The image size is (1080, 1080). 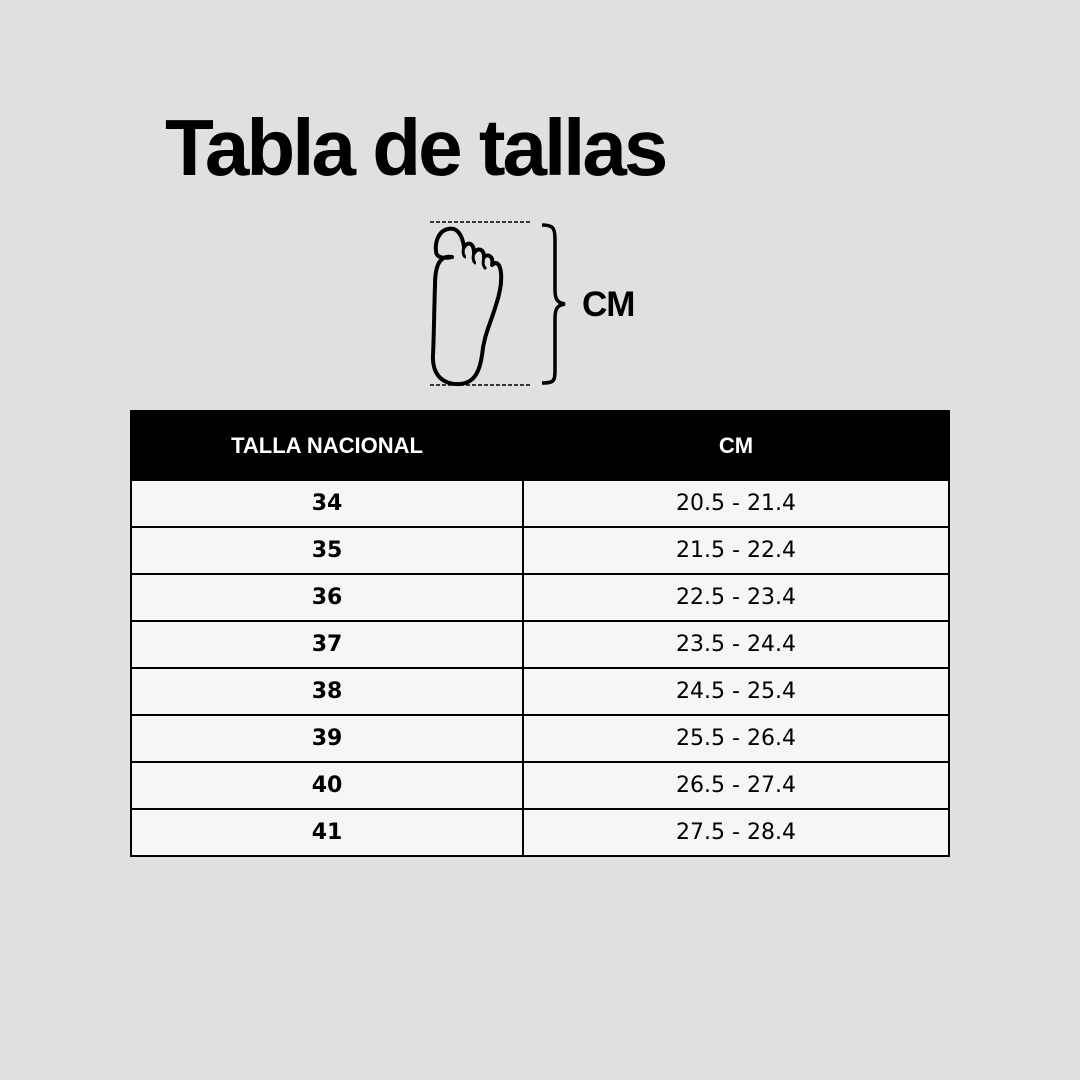 I want to click on cm-cell: 26.5 - 27.4, so click(x=736, y=785).